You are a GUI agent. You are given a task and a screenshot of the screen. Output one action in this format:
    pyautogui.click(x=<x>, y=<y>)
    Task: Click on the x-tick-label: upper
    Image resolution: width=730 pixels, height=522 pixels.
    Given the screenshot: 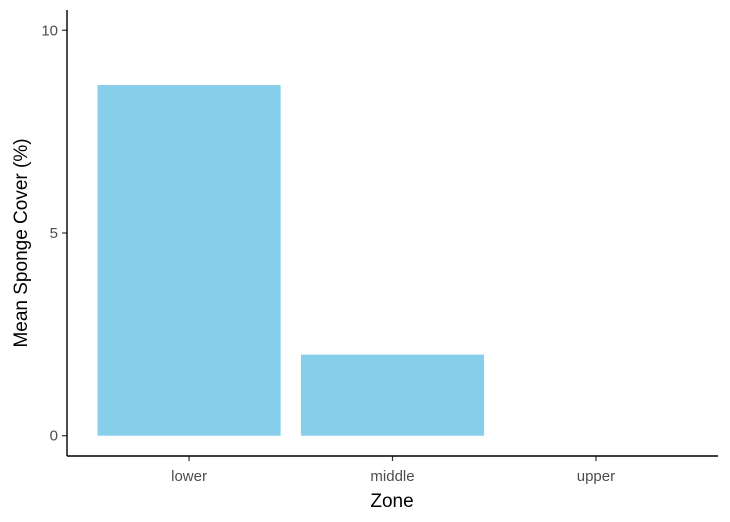 What is the action you would take?
    pyautogui.click(x=596, y=476)
    